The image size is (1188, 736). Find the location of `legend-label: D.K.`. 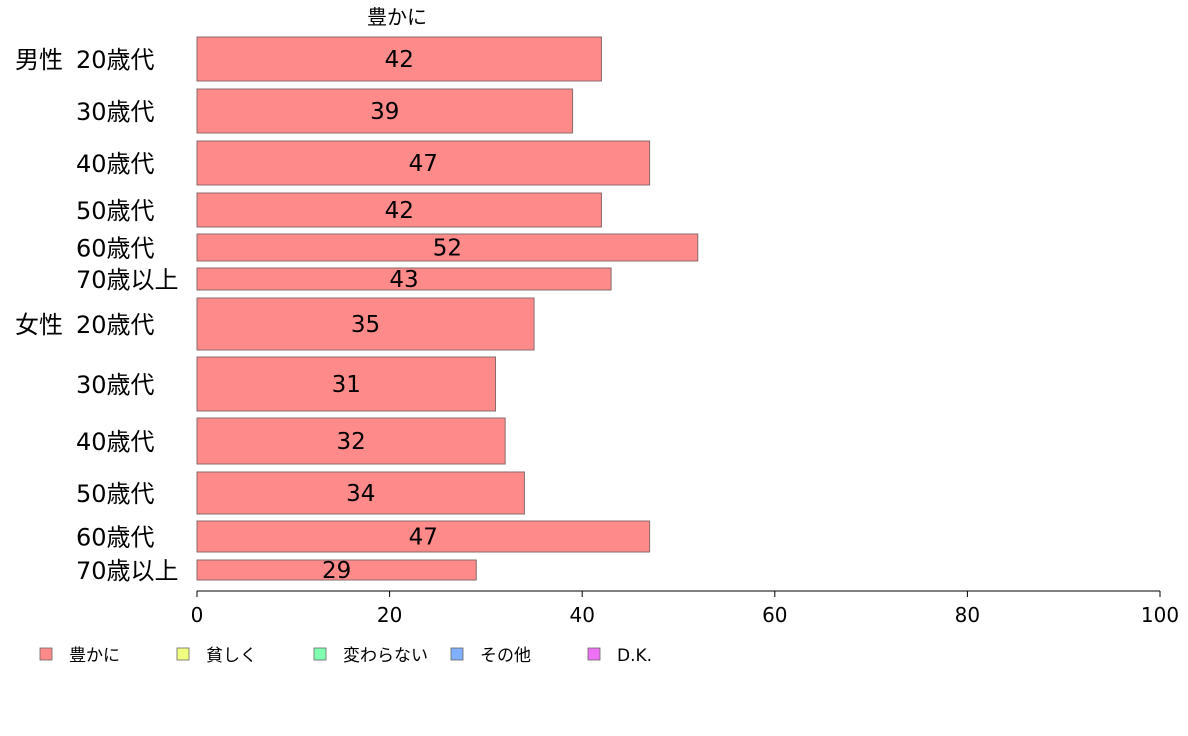

legend-label: D.K. is located at coordinates (634, 656).